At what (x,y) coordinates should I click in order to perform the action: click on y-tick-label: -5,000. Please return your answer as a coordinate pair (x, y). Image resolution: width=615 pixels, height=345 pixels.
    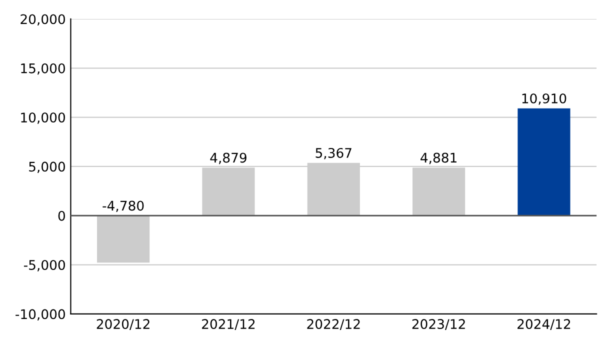
    Looking at the image, I should click on (44, 266).